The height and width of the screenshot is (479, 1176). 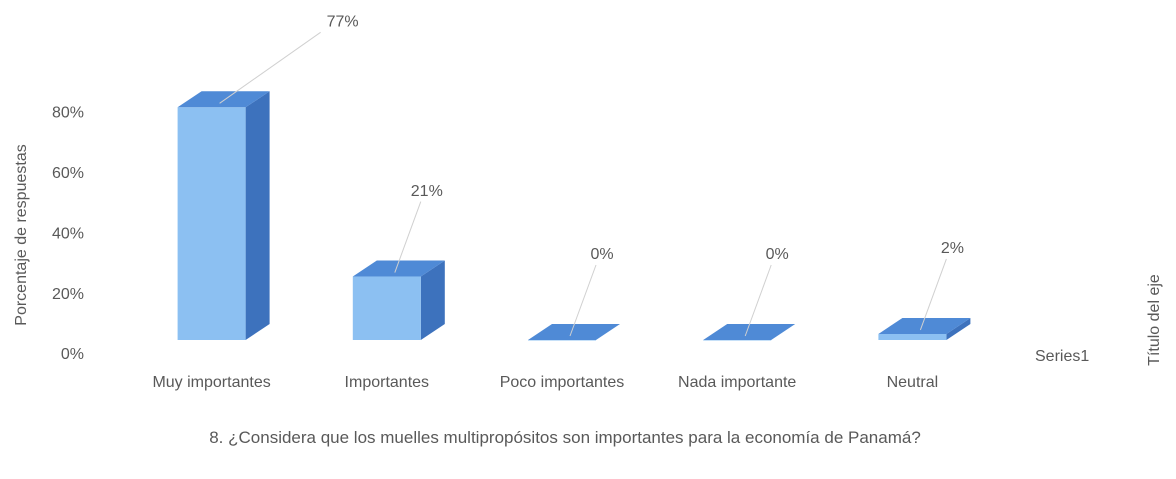 I want to click on x-tick-label: Neutral, so click(x=912, y=382).